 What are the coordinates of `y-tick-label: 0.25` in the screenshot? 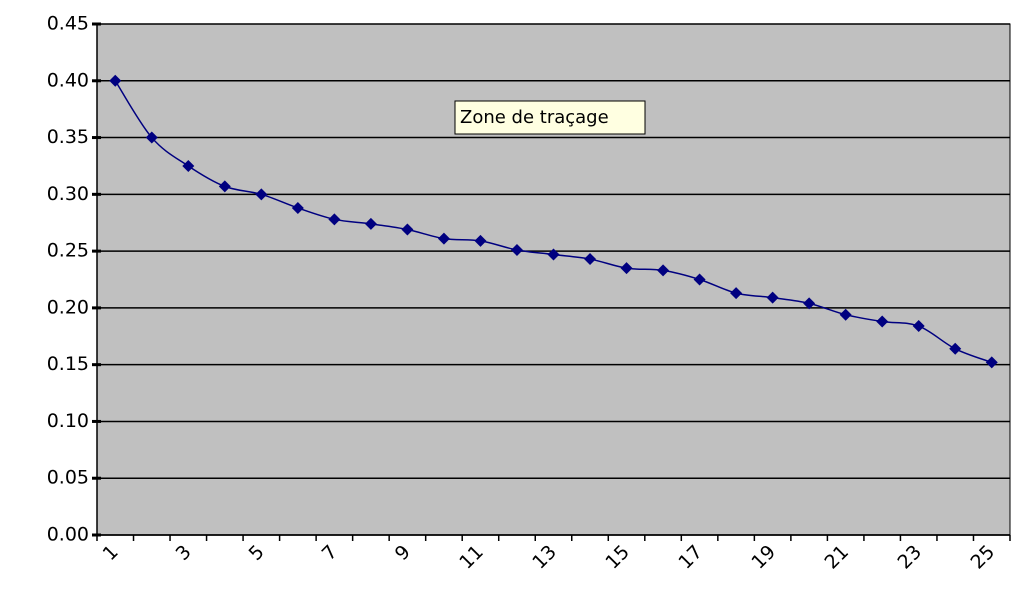 It's located at (68, 251).